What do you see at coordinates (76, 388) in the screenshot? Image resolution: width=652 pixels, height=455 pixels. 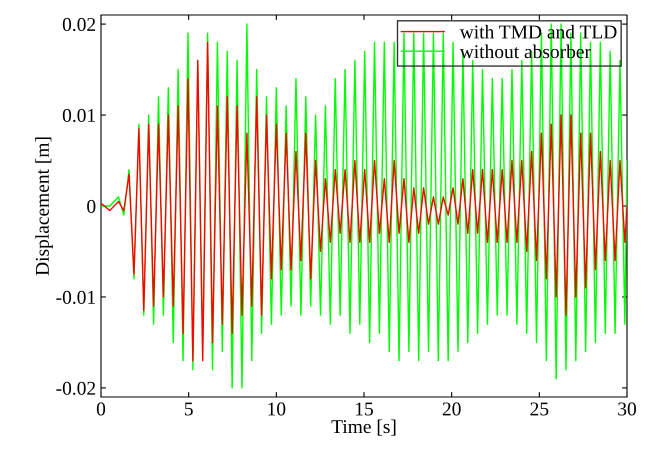 I see `y-tick-label: -0.02` at bounding box center [76, 388].